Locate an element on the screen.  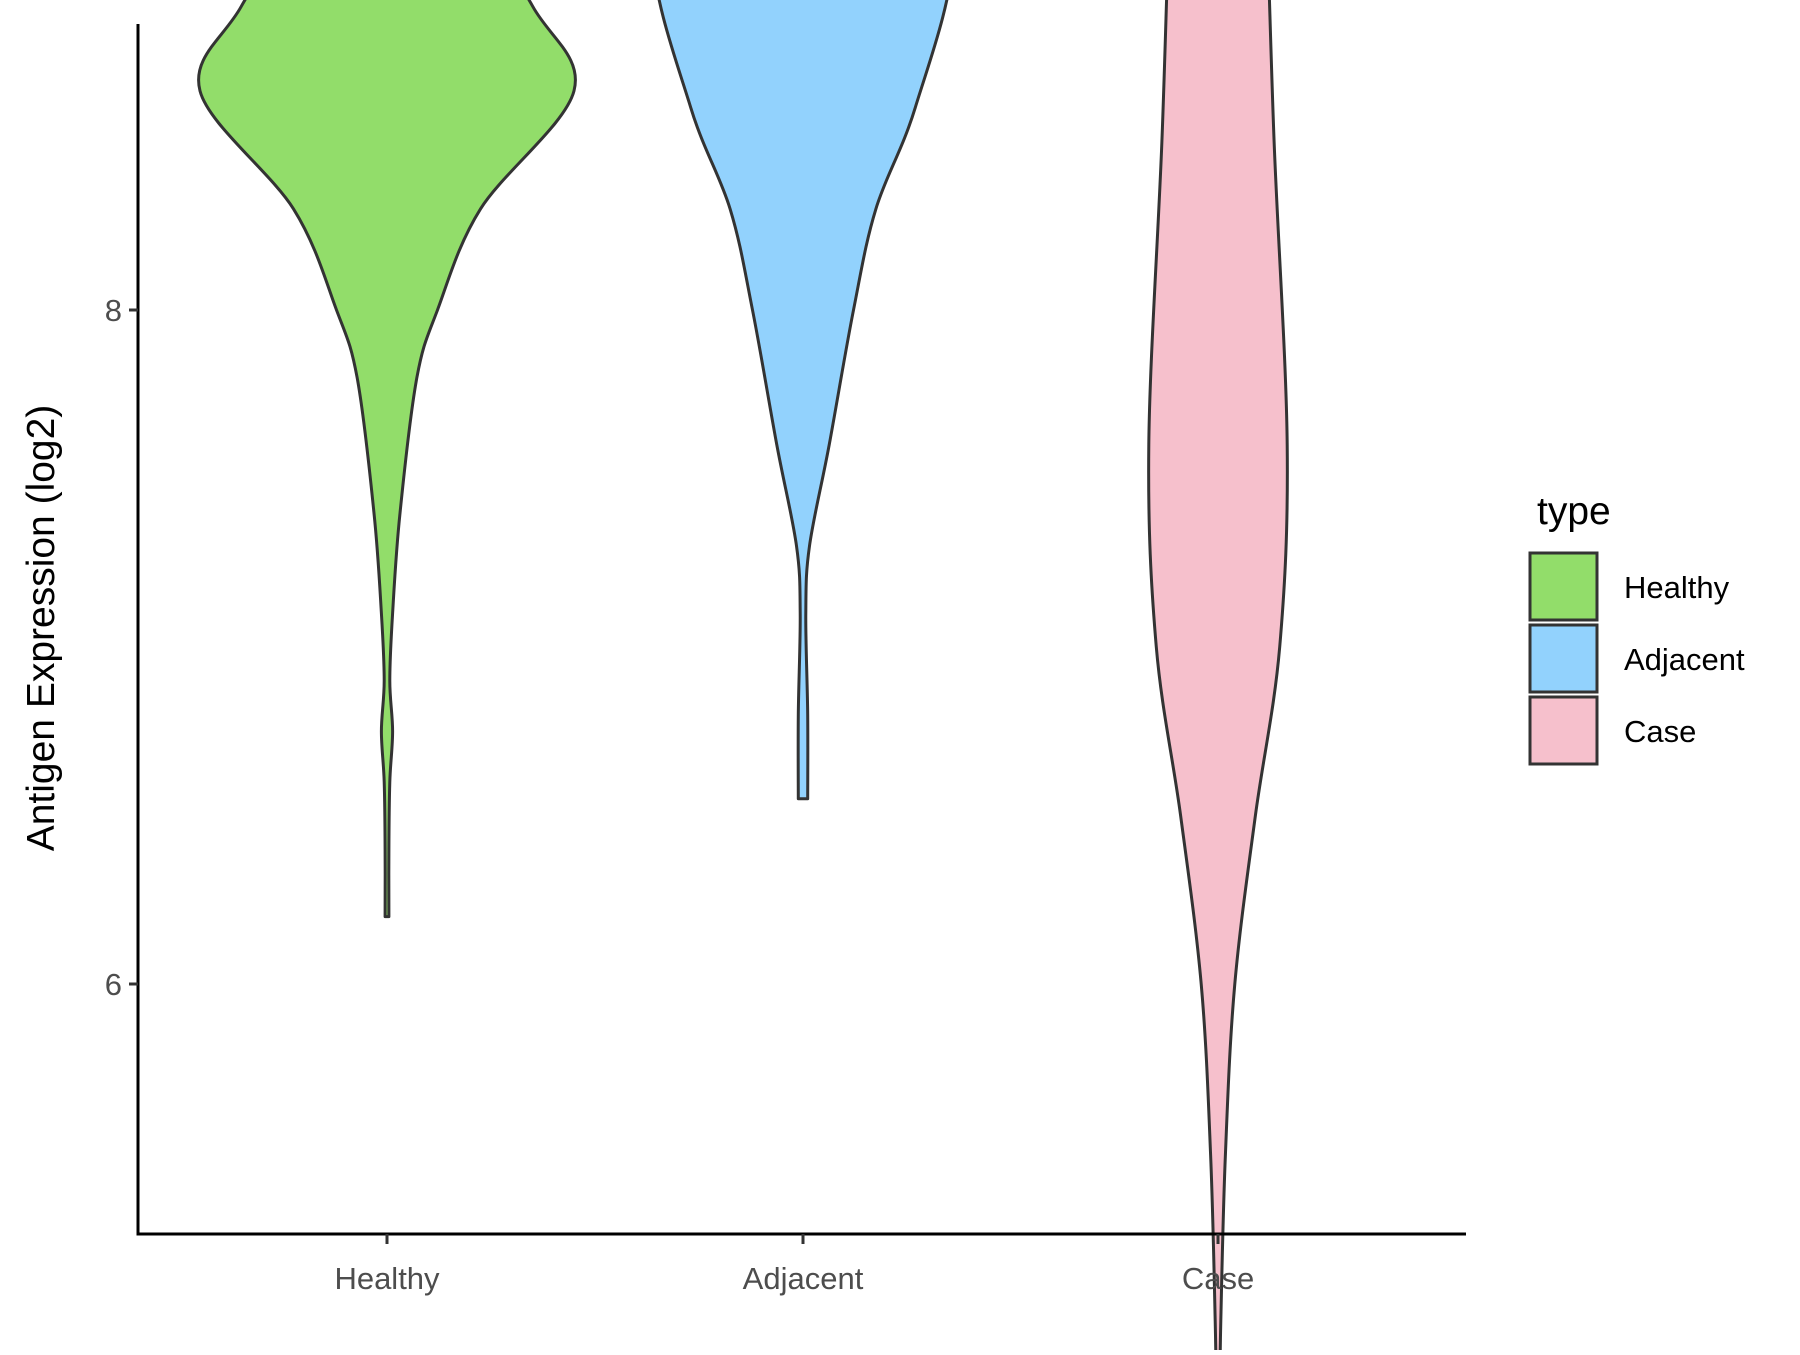
legend-label-healthy: Healthy is located at coordinates (1677, 587).